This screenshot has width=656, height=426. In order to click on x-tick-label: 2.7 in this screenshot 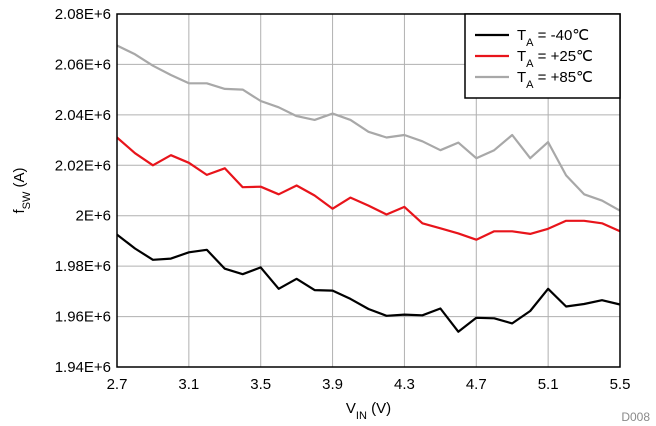, I will do `click(117, 384)`.